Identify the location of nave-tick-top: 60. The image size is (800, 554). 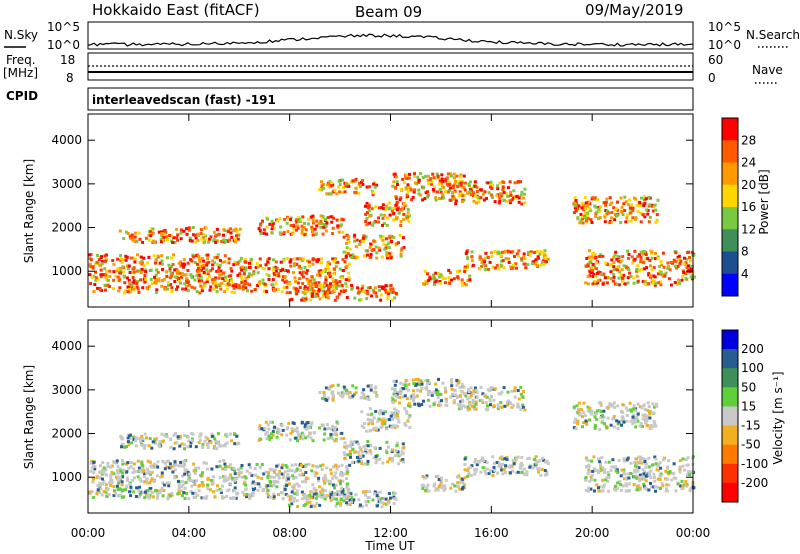
(715, 60).